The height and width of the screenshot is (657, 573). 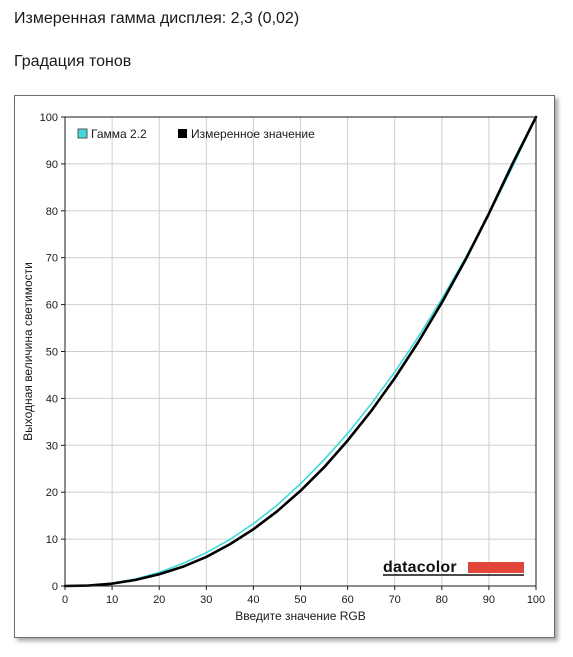 I want to click on x-tick-label-10: 10, so click(x=112, y=600).